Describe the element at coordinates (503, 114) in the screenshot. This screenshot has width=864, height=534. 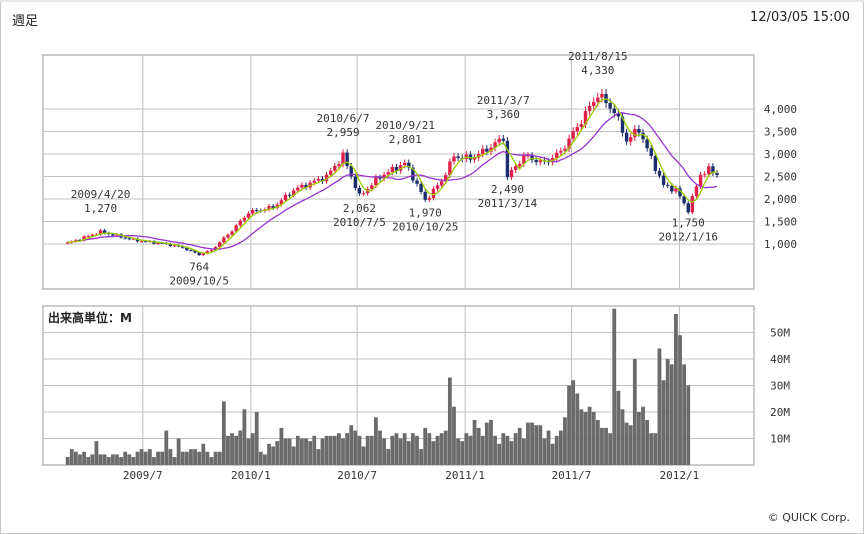
I see `annotation-value-label: 3,360` at that location.